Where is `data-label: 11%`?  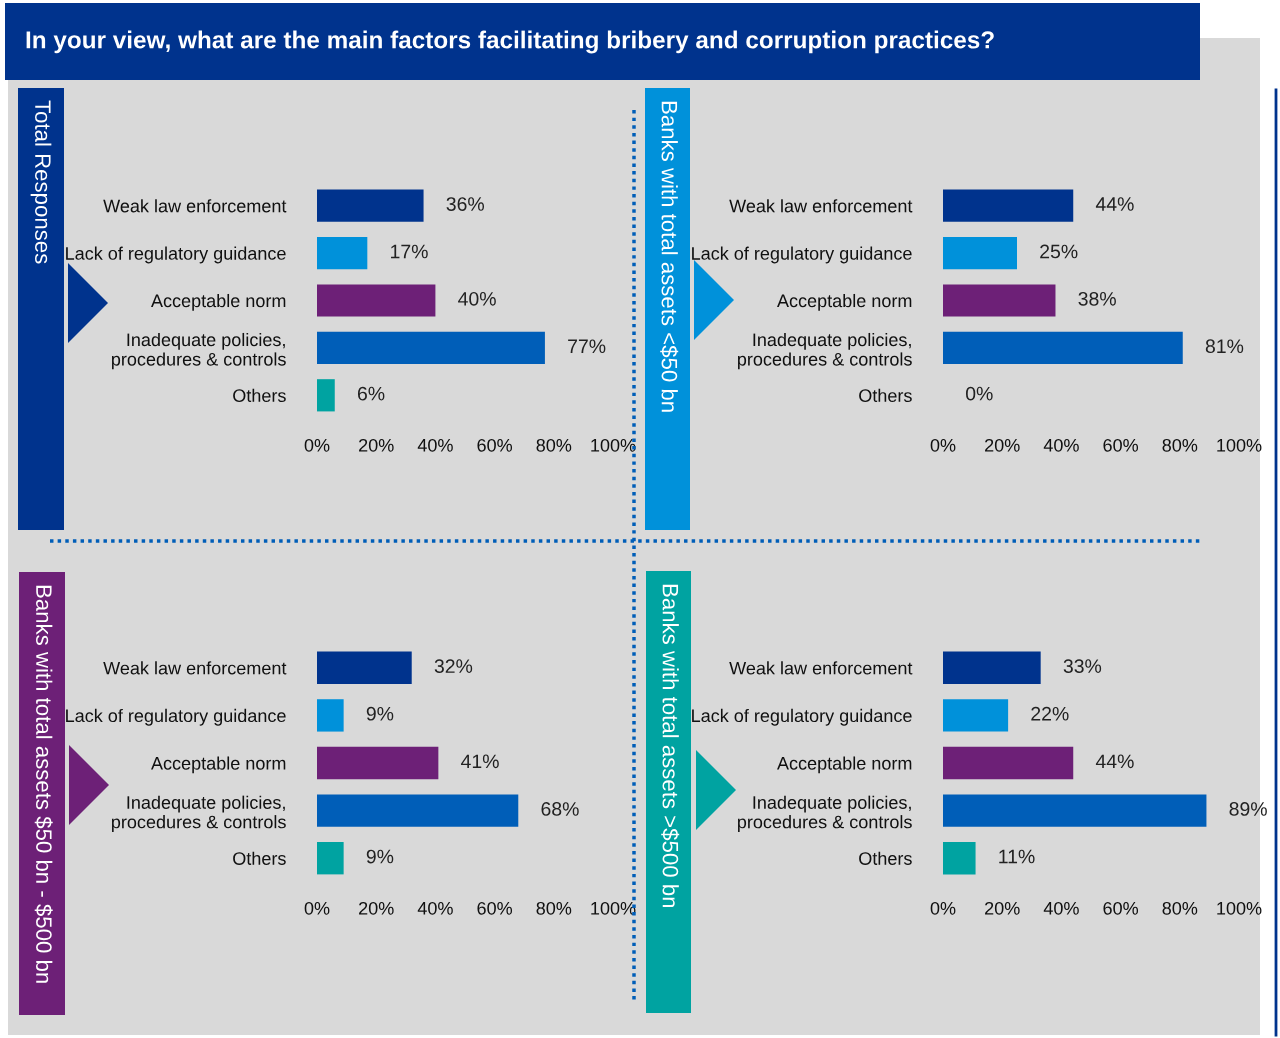 data-label: 11% is located at coordinates (1017, 856).